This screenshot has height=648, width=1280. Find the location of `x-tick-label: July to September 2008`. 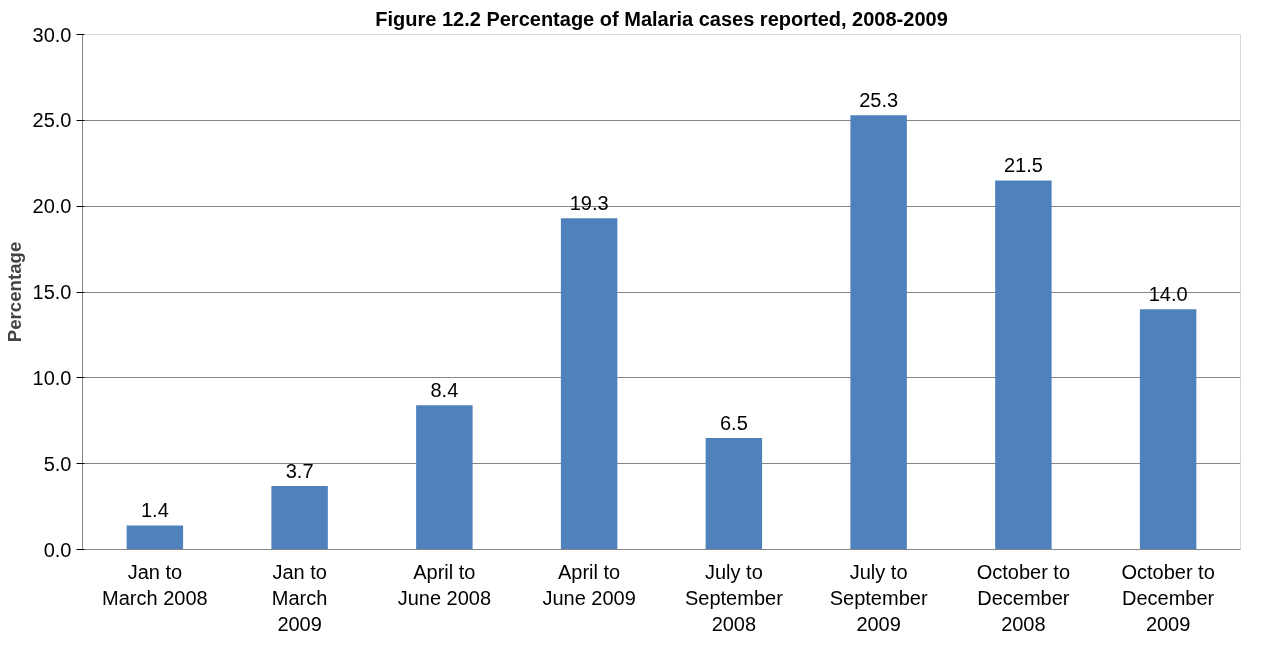

x-tick-label: July to September 2008 is located at coordinates (734, 598).